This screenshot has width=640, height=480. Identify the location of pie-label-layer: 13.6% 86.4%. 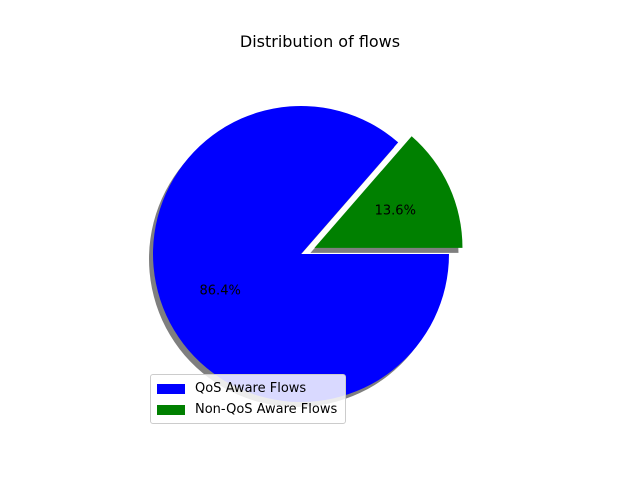
(308, 251).